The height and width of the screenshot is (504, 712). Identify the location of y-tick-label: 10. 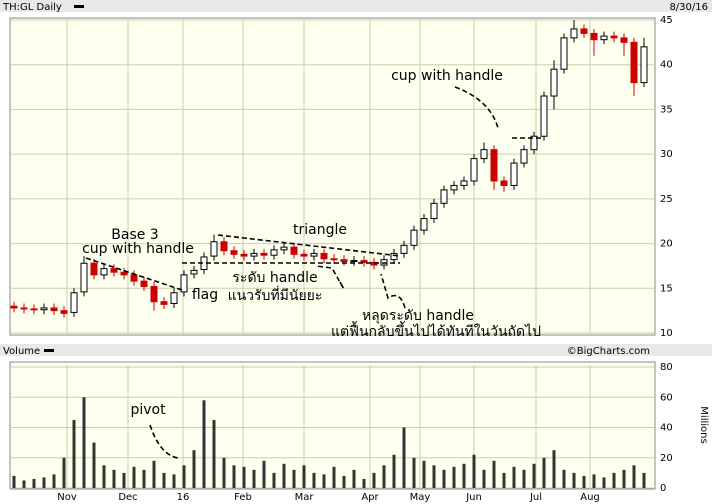
(666, 333).